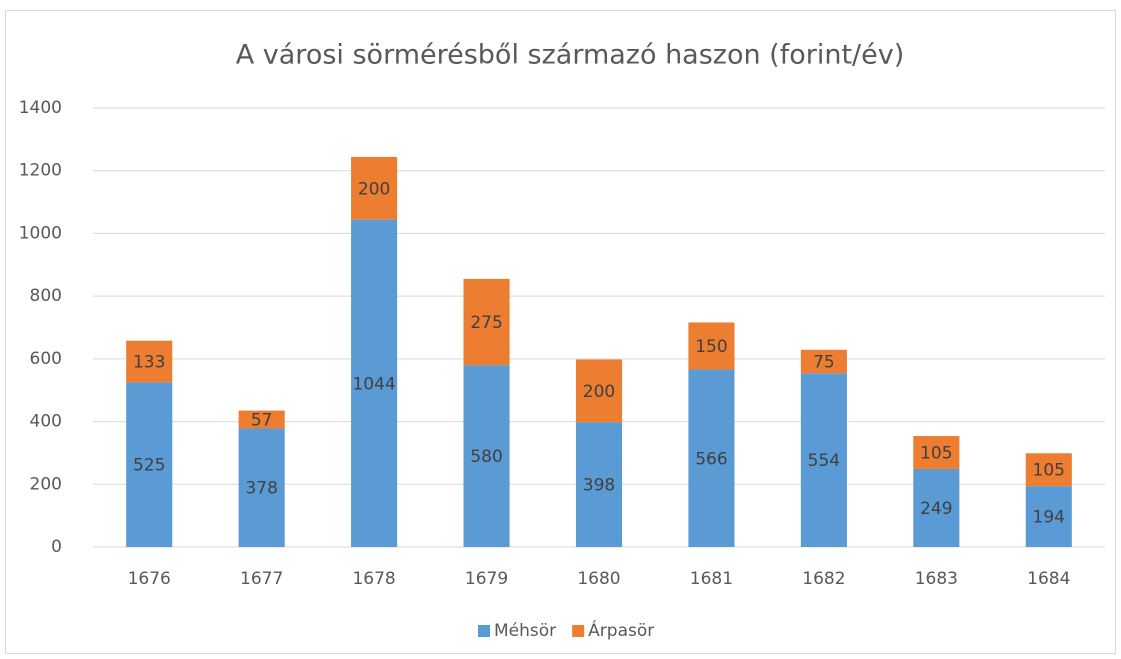 This screenshot has height=659, width=1121. I want to click on data-label: 275, so click(486, 323).